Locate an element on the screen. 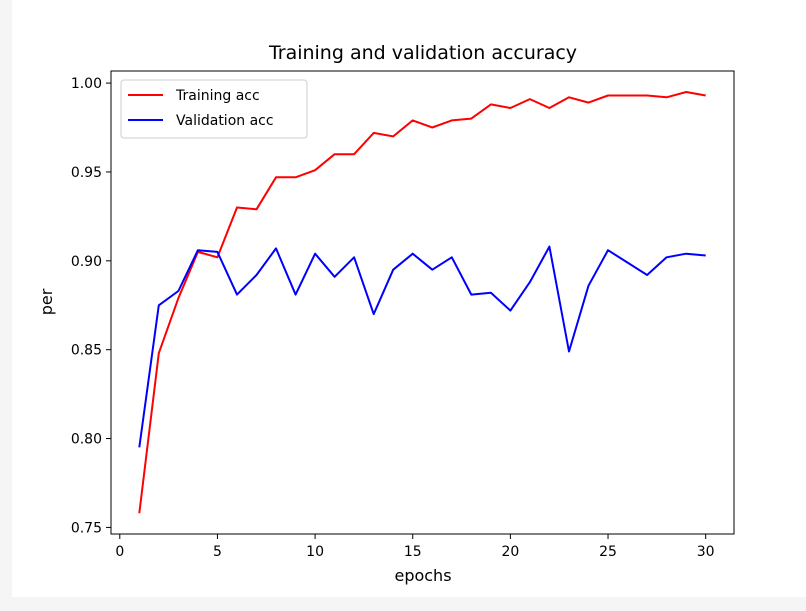 The width and height of the screenshot is (806, 611). x-tick-label: 20 is located at coordinates (510, 552).